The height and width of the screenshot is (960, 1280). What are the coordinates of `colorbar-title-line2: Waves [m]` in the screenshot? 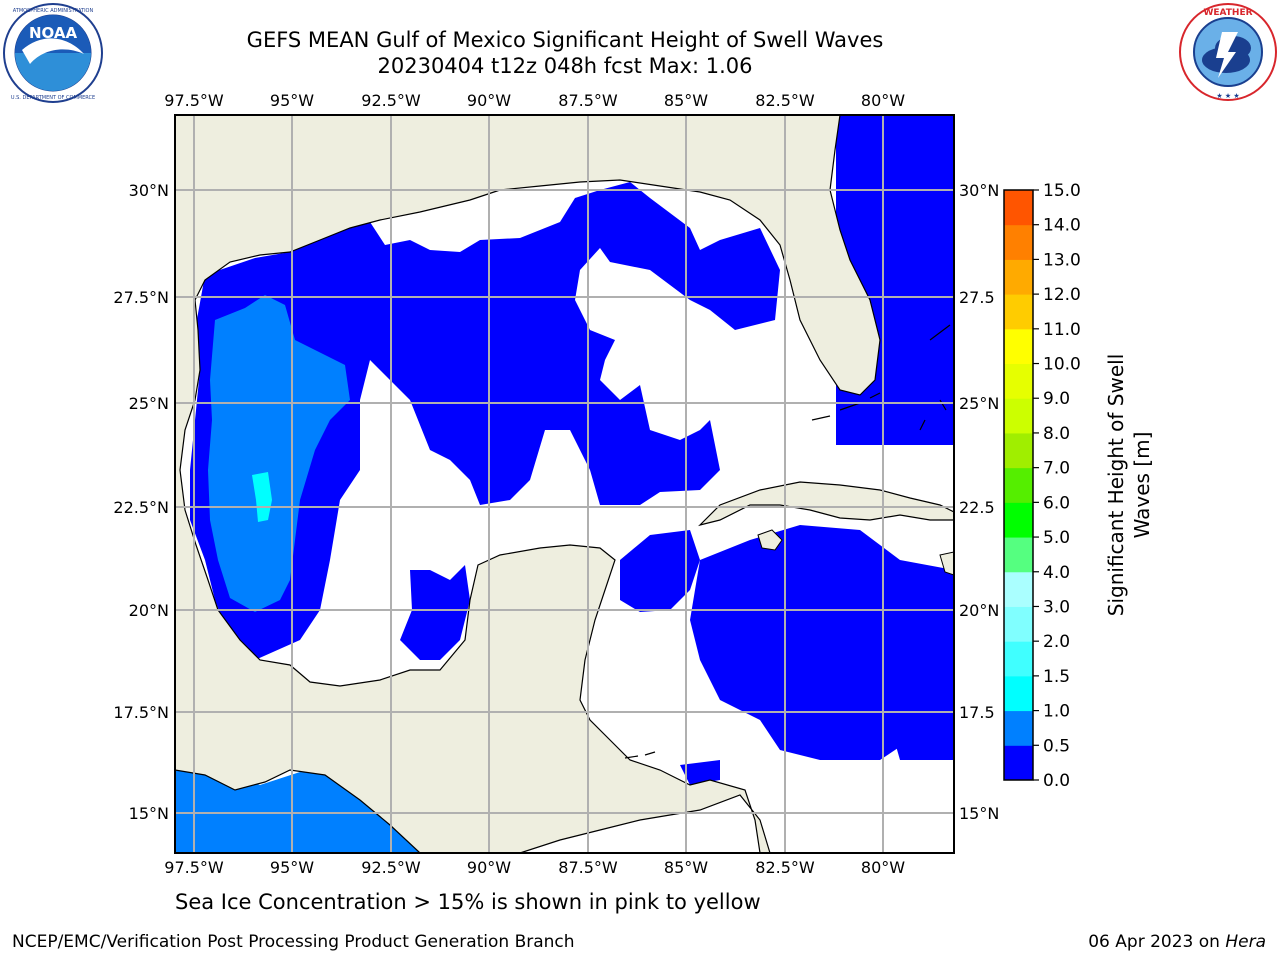 It's located at (1142, 485).